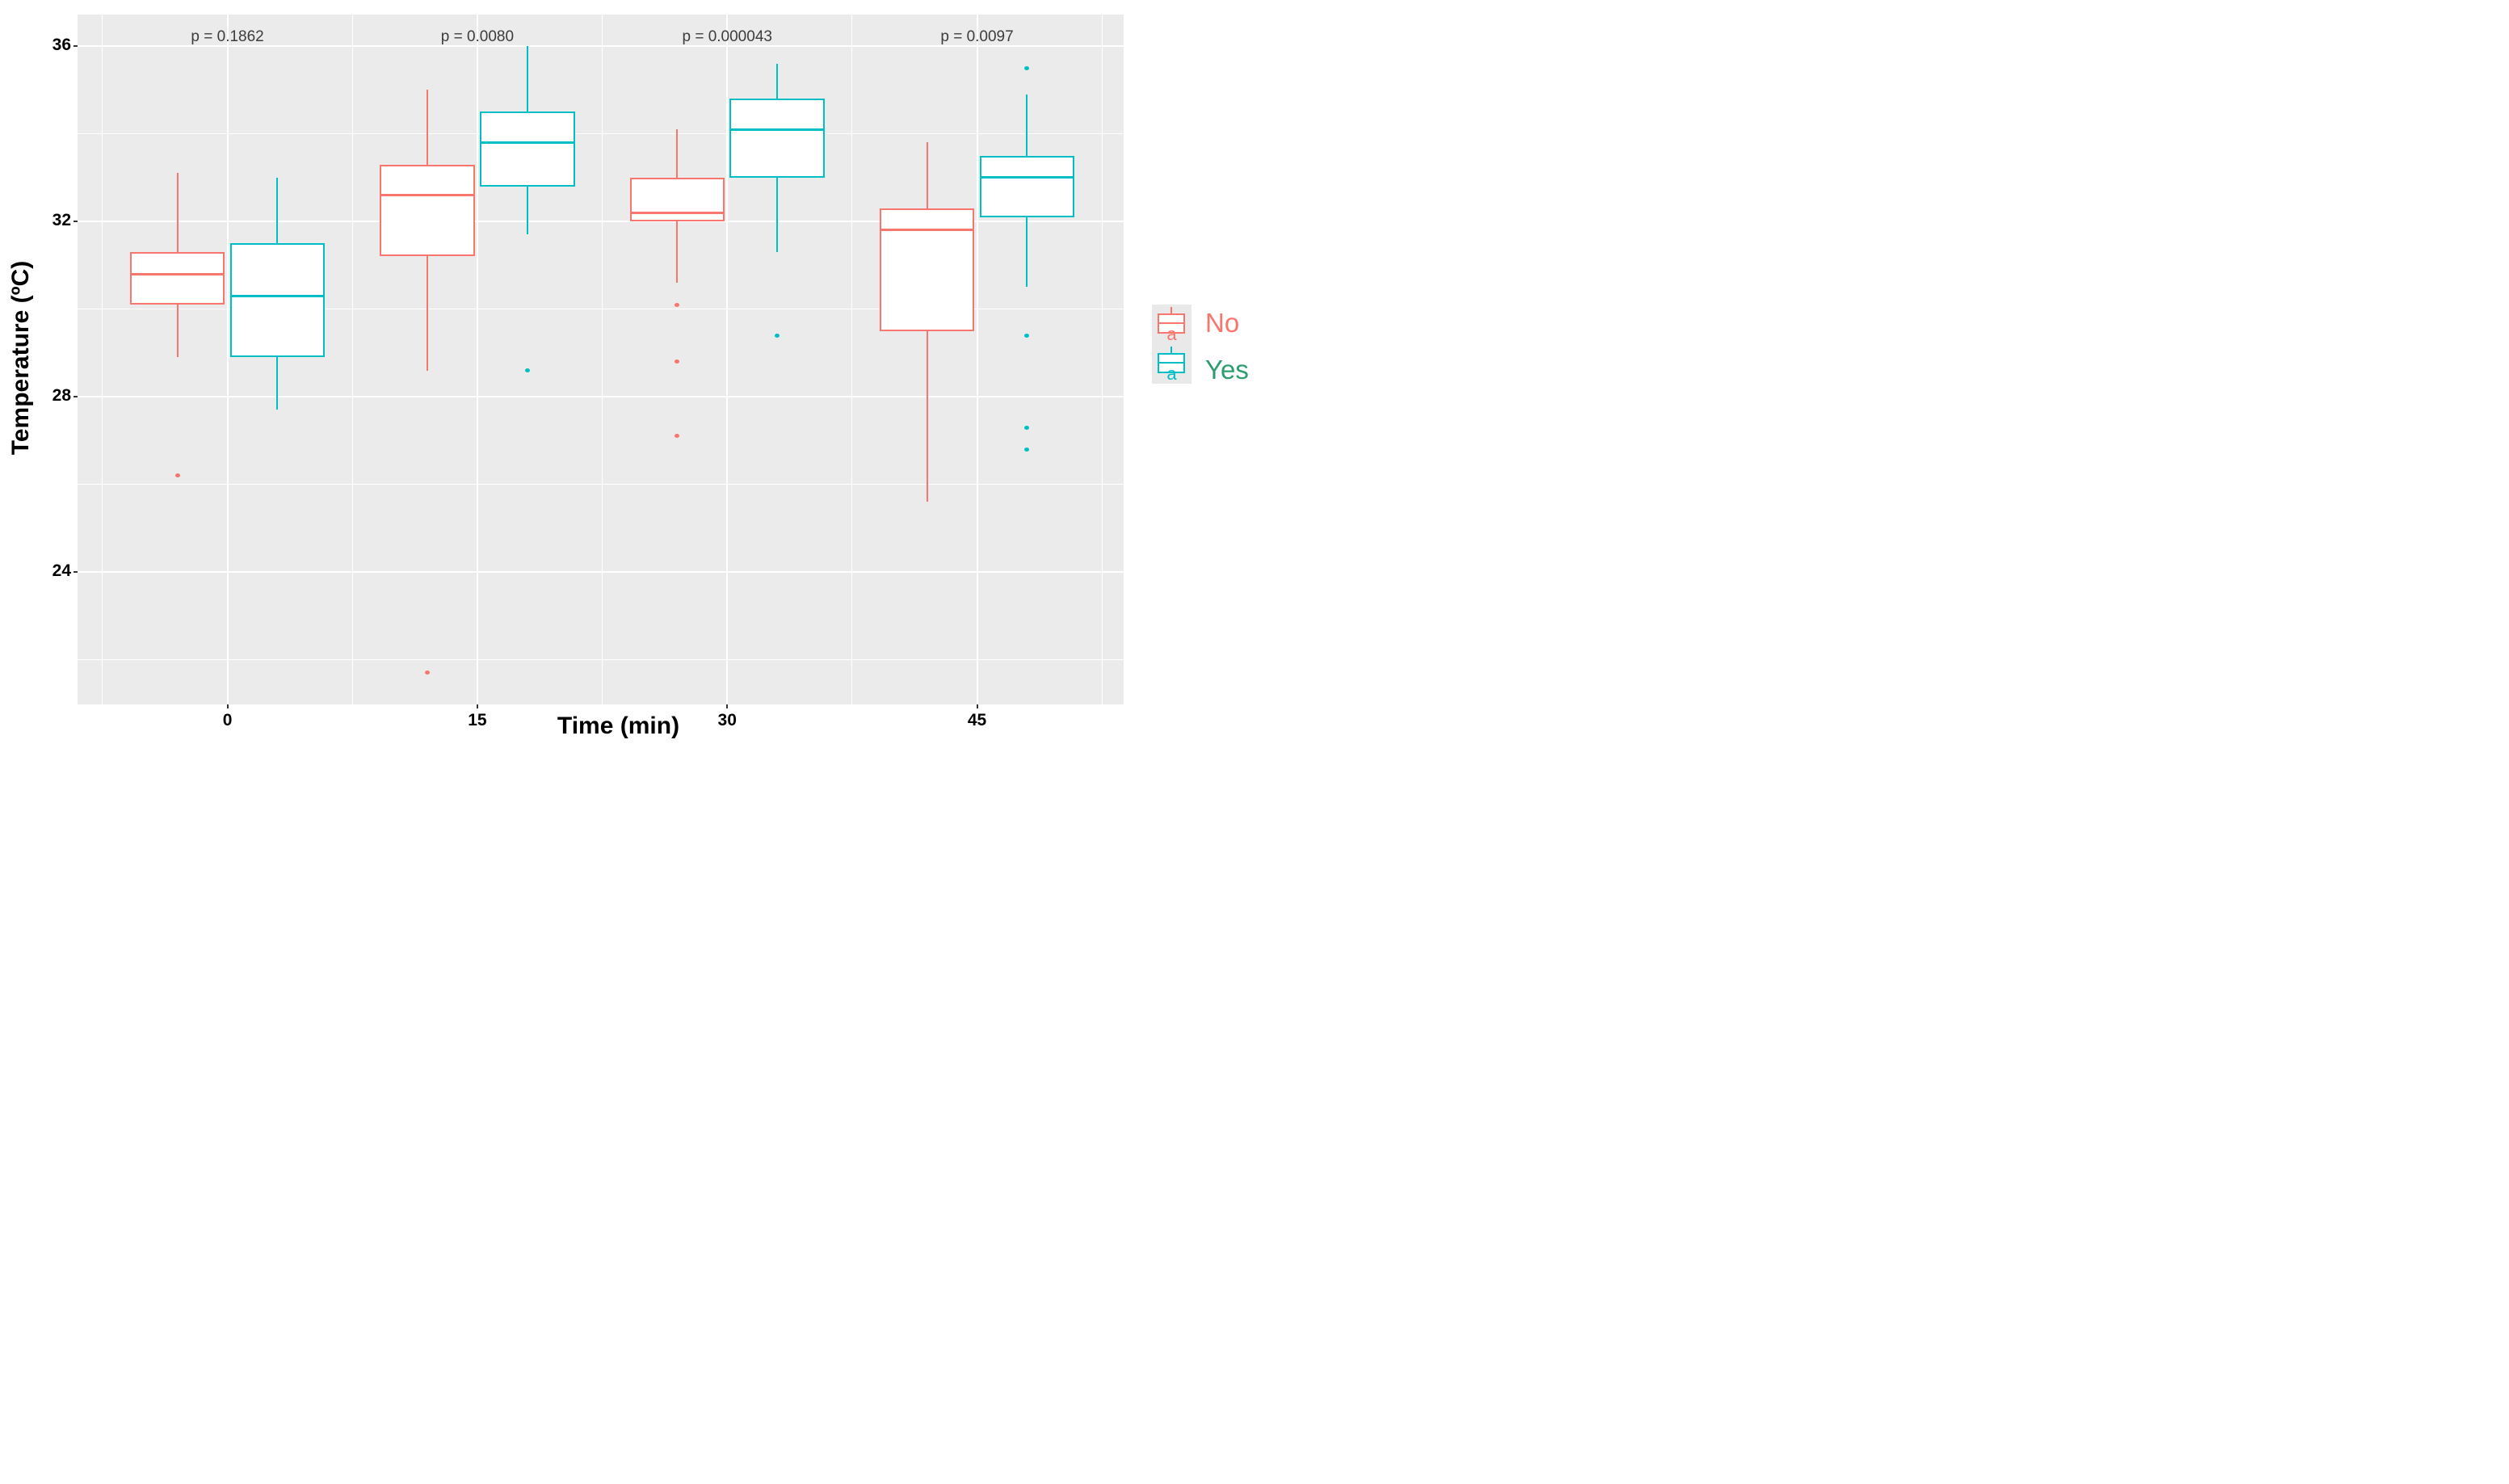 Image resolution: width=2509 pixels, height=1484 pixels. Describe the element at coordinates (926, 231) in the screenshot. I see `box-no-t45-median` at that location.